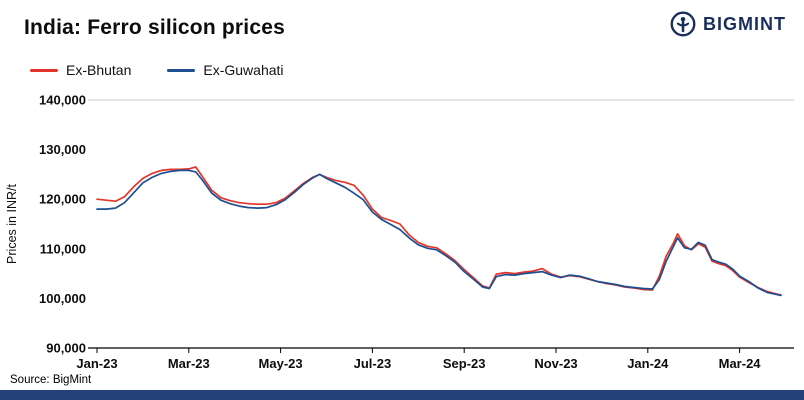 The height and width of the screenshot is (400, 804). I want to click on page-title: India: Ferro silicon prices, so click(154, 27).